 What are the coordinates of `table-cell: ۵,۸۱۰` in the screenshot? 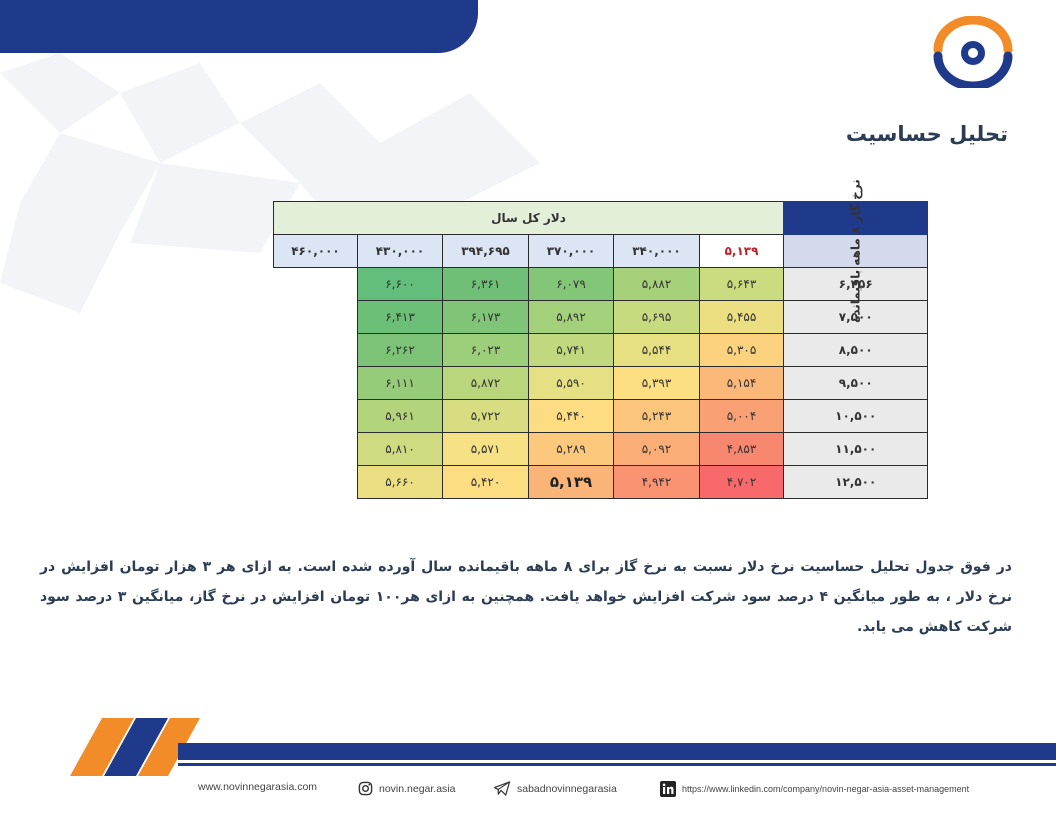 It's located at (400, 449).